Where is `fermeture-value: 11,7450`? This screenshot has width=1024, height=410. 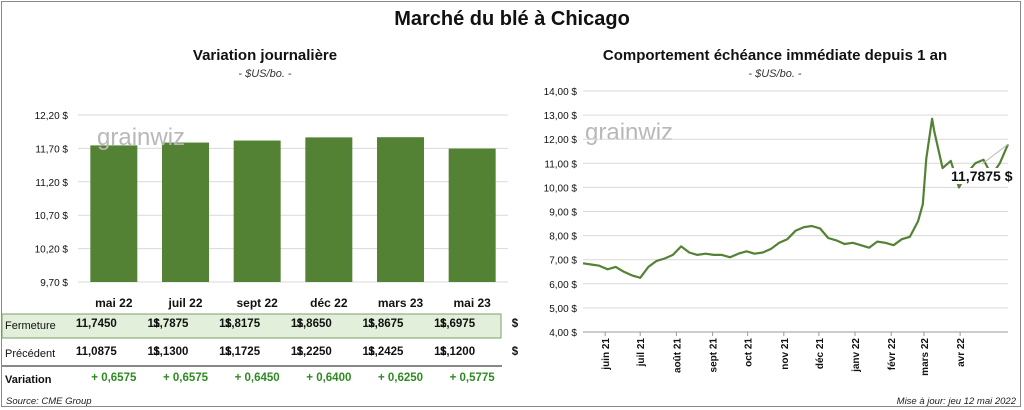 fermeture-value: 11,7450 is located at coordinates (96, 324).